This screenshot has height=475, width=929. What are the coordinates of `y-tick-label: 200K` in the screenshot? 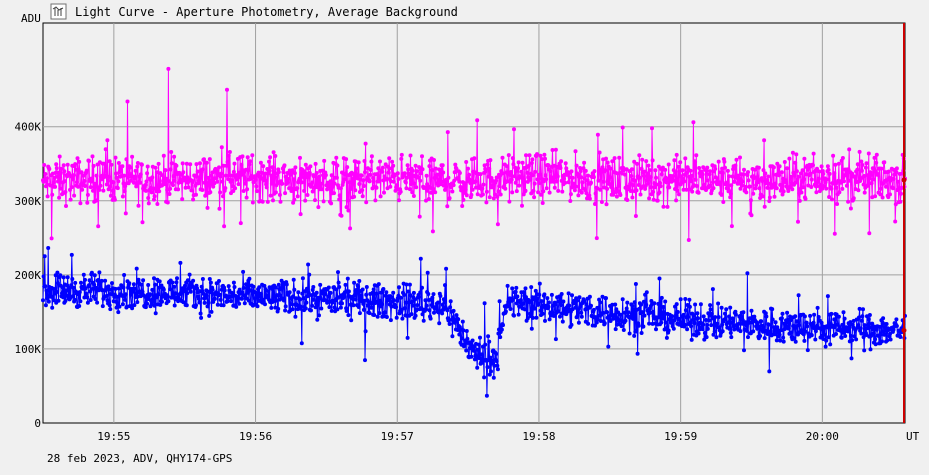 It's located at (28, 275).